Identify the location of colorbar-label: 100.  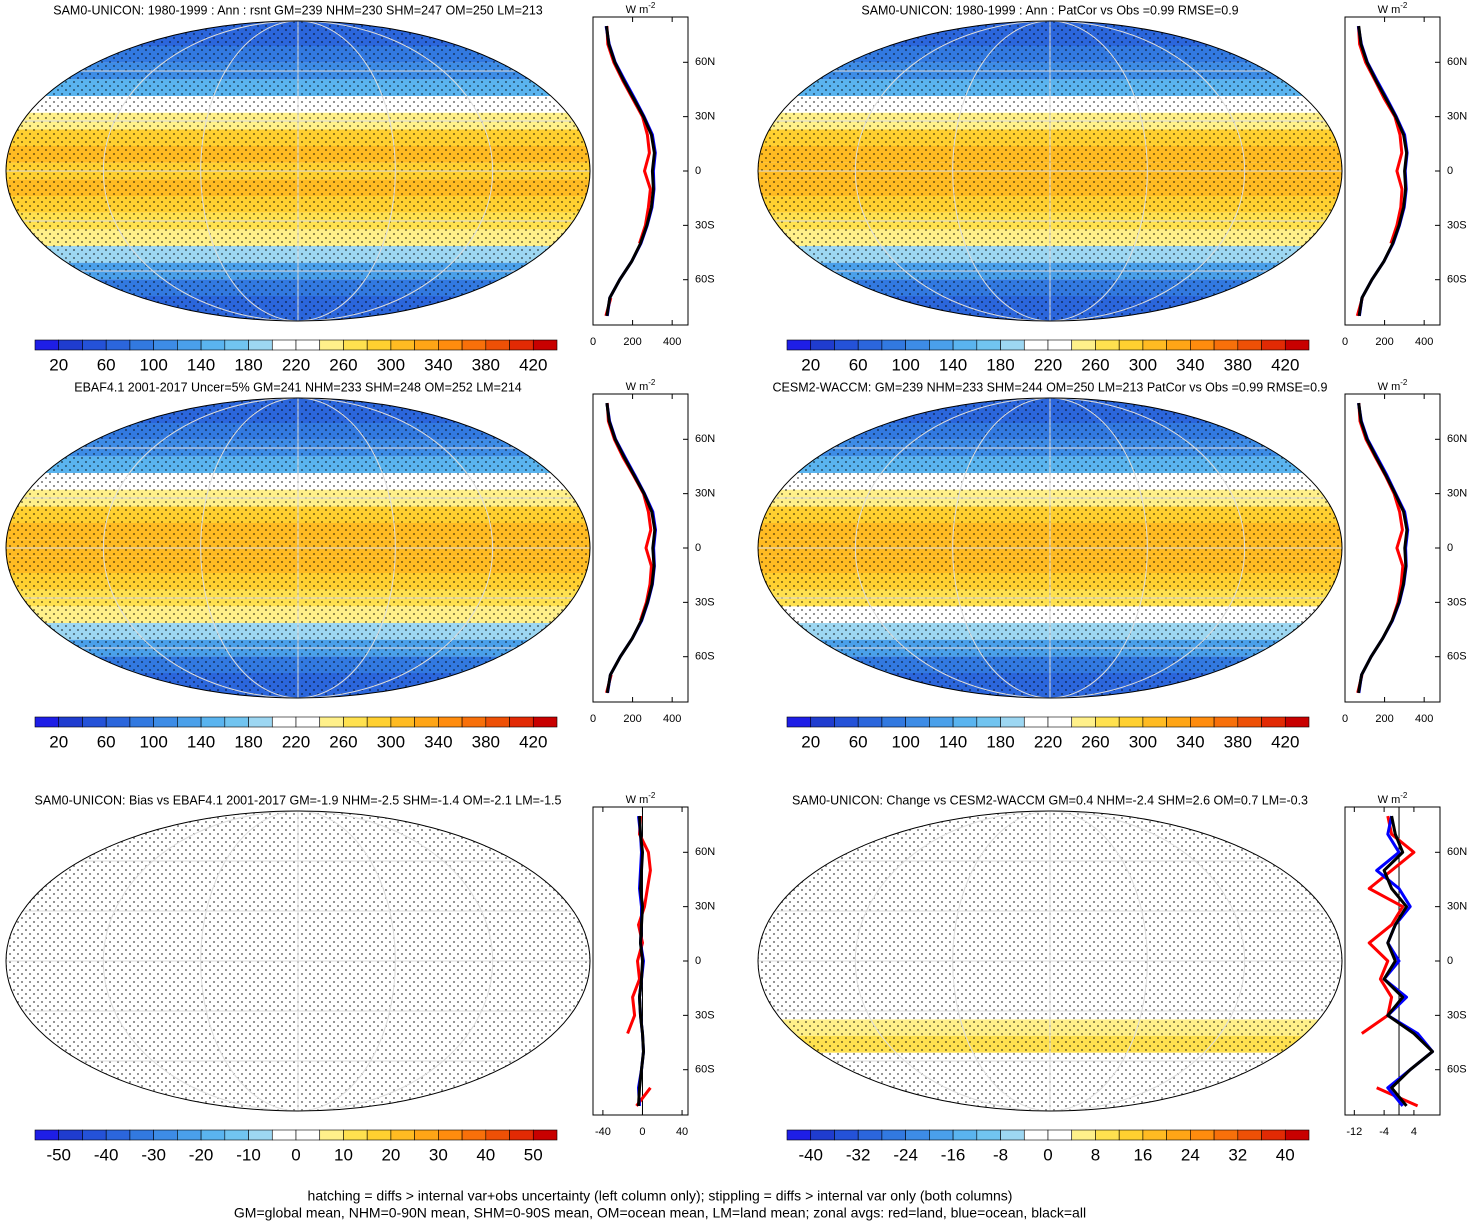
(153, 741).